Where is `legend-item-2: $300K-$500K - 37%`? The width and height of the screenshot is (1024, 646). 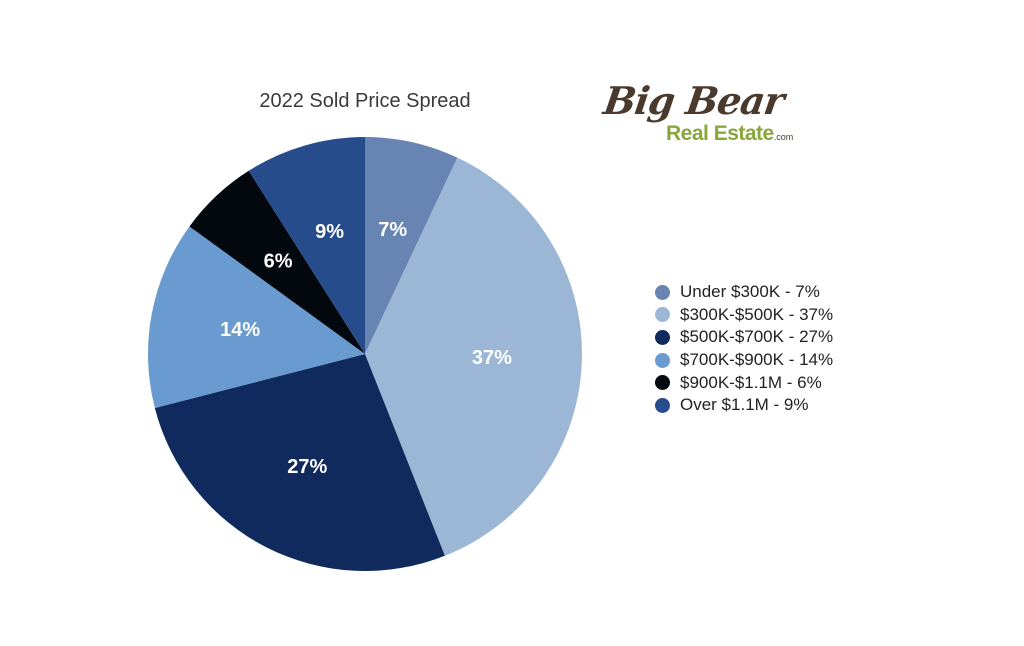
legend-item-2: $300K-$500K - 37% is located at coordinates (744, 315).